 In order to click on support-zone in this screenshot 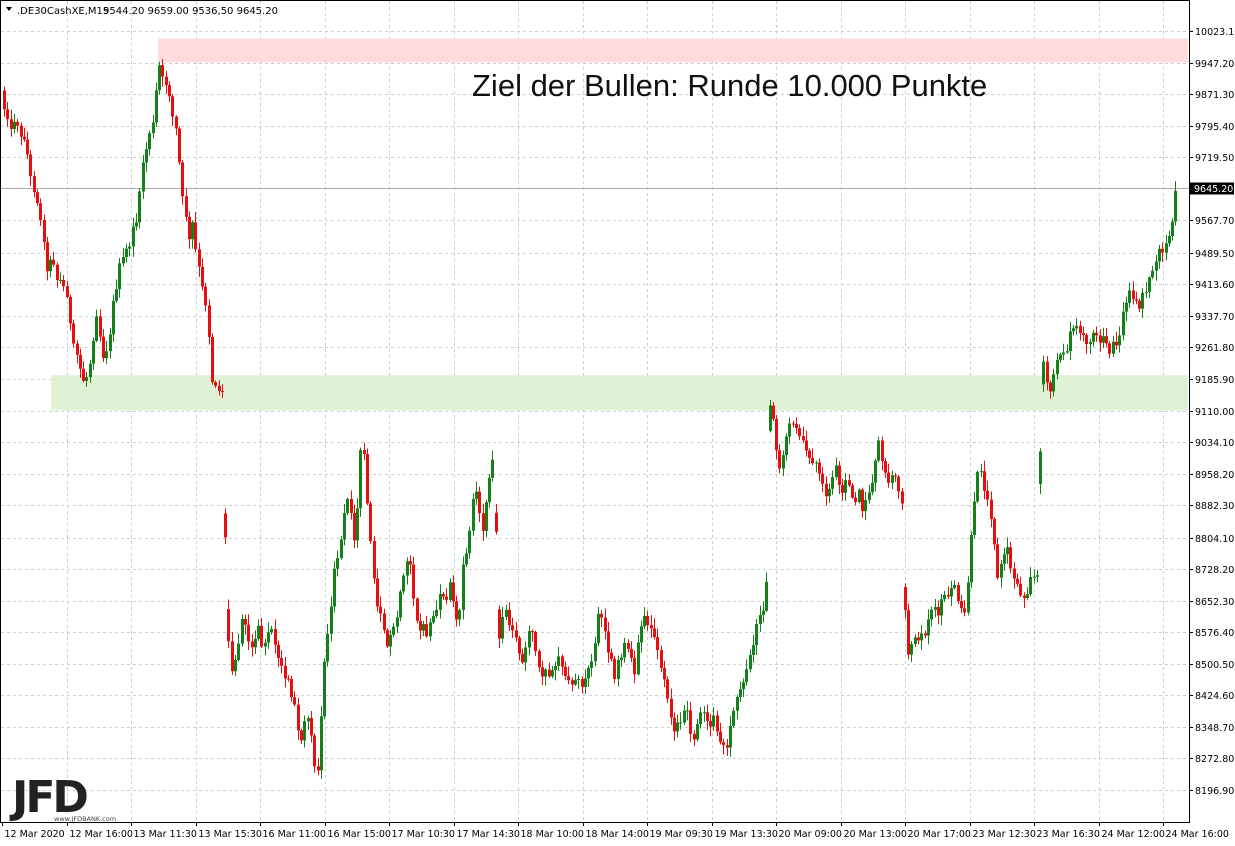, I will do `click(619, 393)`.